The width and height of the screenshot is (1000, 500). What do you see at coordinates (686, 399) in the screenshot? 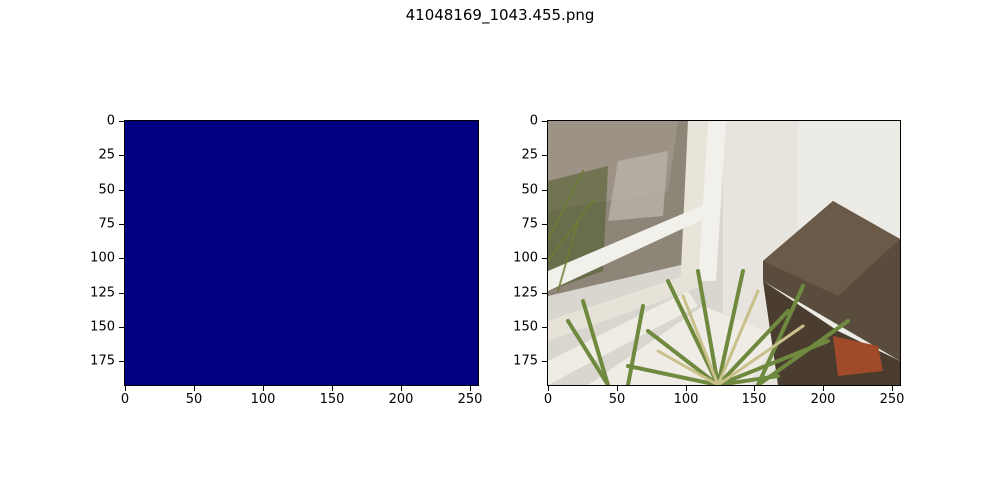
I see `photo-x-tick-label: 100` at bounding box center [686, 399].